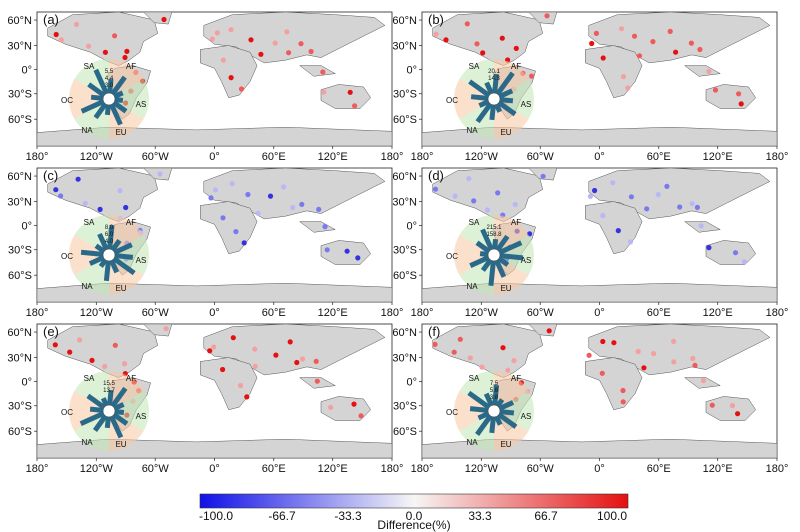 This screenshot has width=800, height=532. Describe the element at coordinates (156, 469) in the screenshot. I see `lon-label: 60°W` at that location.